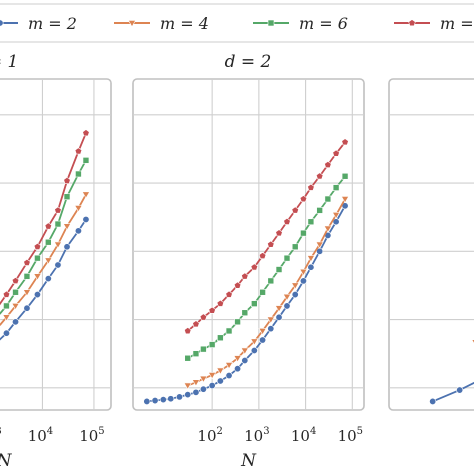  Describe the element at coordinates (237, 23) in the screenshot. I see `legend: m = 2 m = 4 m = 6 m = 8` at that location.